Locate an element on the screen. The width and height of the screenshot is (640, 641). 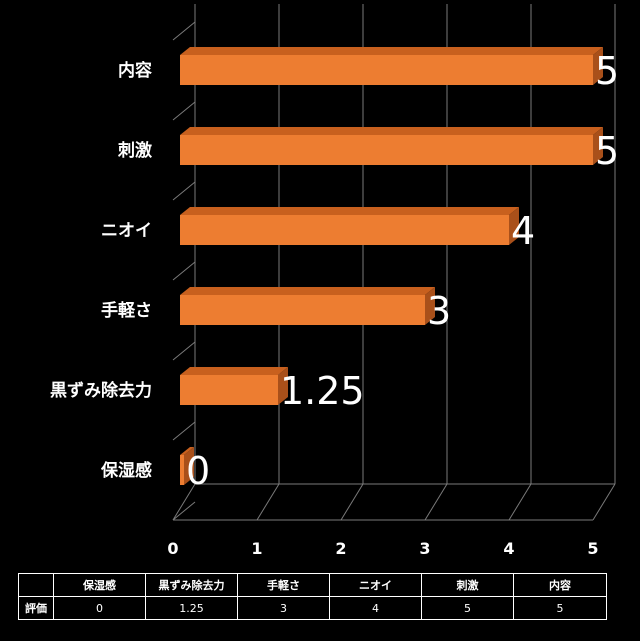
x-tick-label: 0 is located at coordinates (172, 548).